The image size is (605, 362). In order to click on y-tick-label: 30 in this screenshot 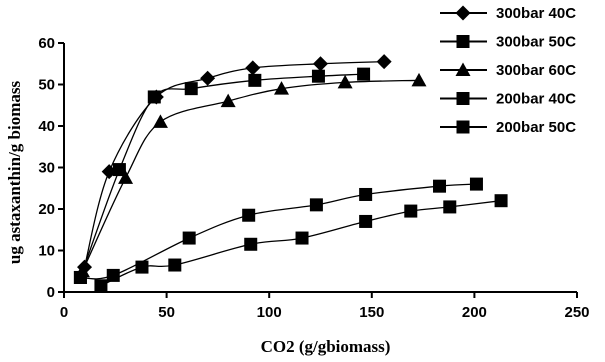, I will do `click(46, 168)`.